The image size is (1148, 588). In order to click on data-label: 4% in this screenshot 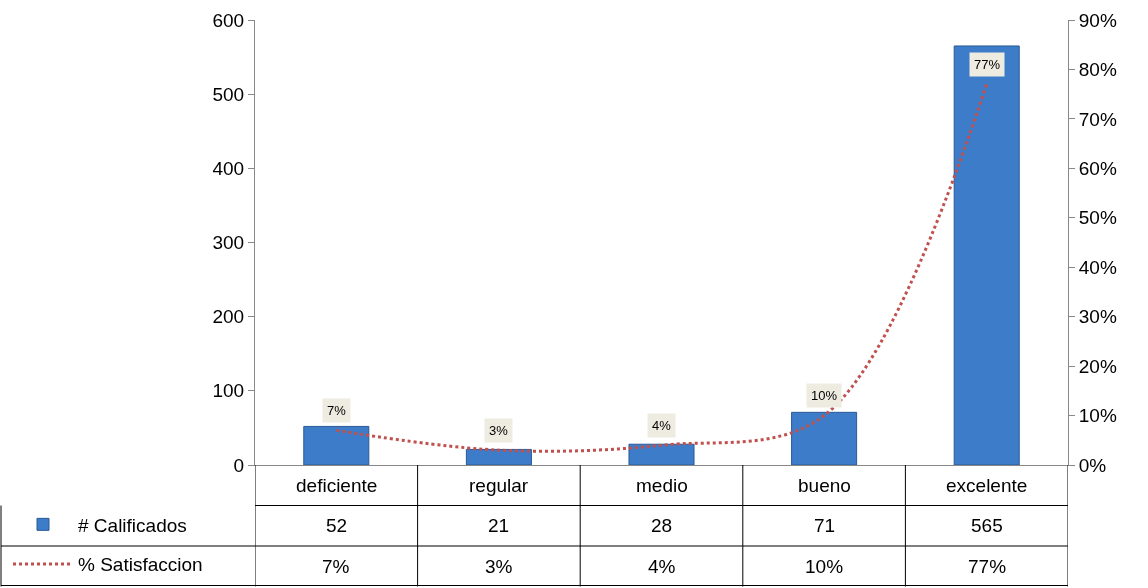, I will do `click(662, 566)`.